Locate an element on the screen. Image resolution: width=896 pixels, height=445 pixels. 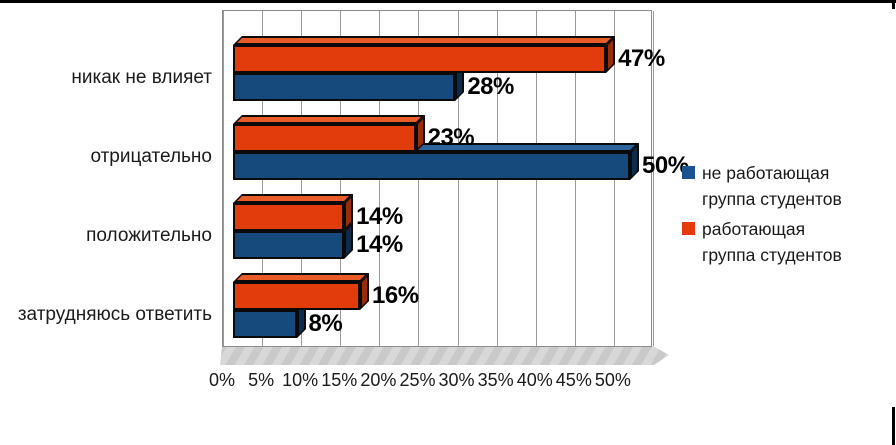
value-label-nonworking-1: 50% is located at coordinates (665, 165).